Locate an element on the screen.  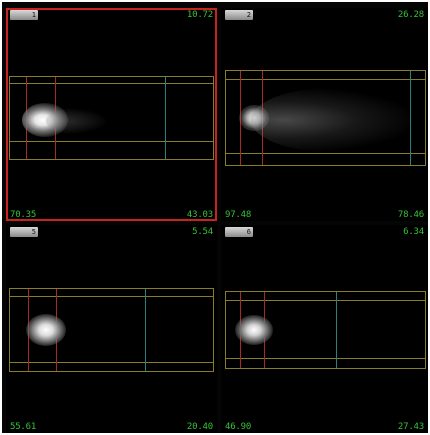
bottom-left-value: 55.61 is located at coordinates (23, 427).